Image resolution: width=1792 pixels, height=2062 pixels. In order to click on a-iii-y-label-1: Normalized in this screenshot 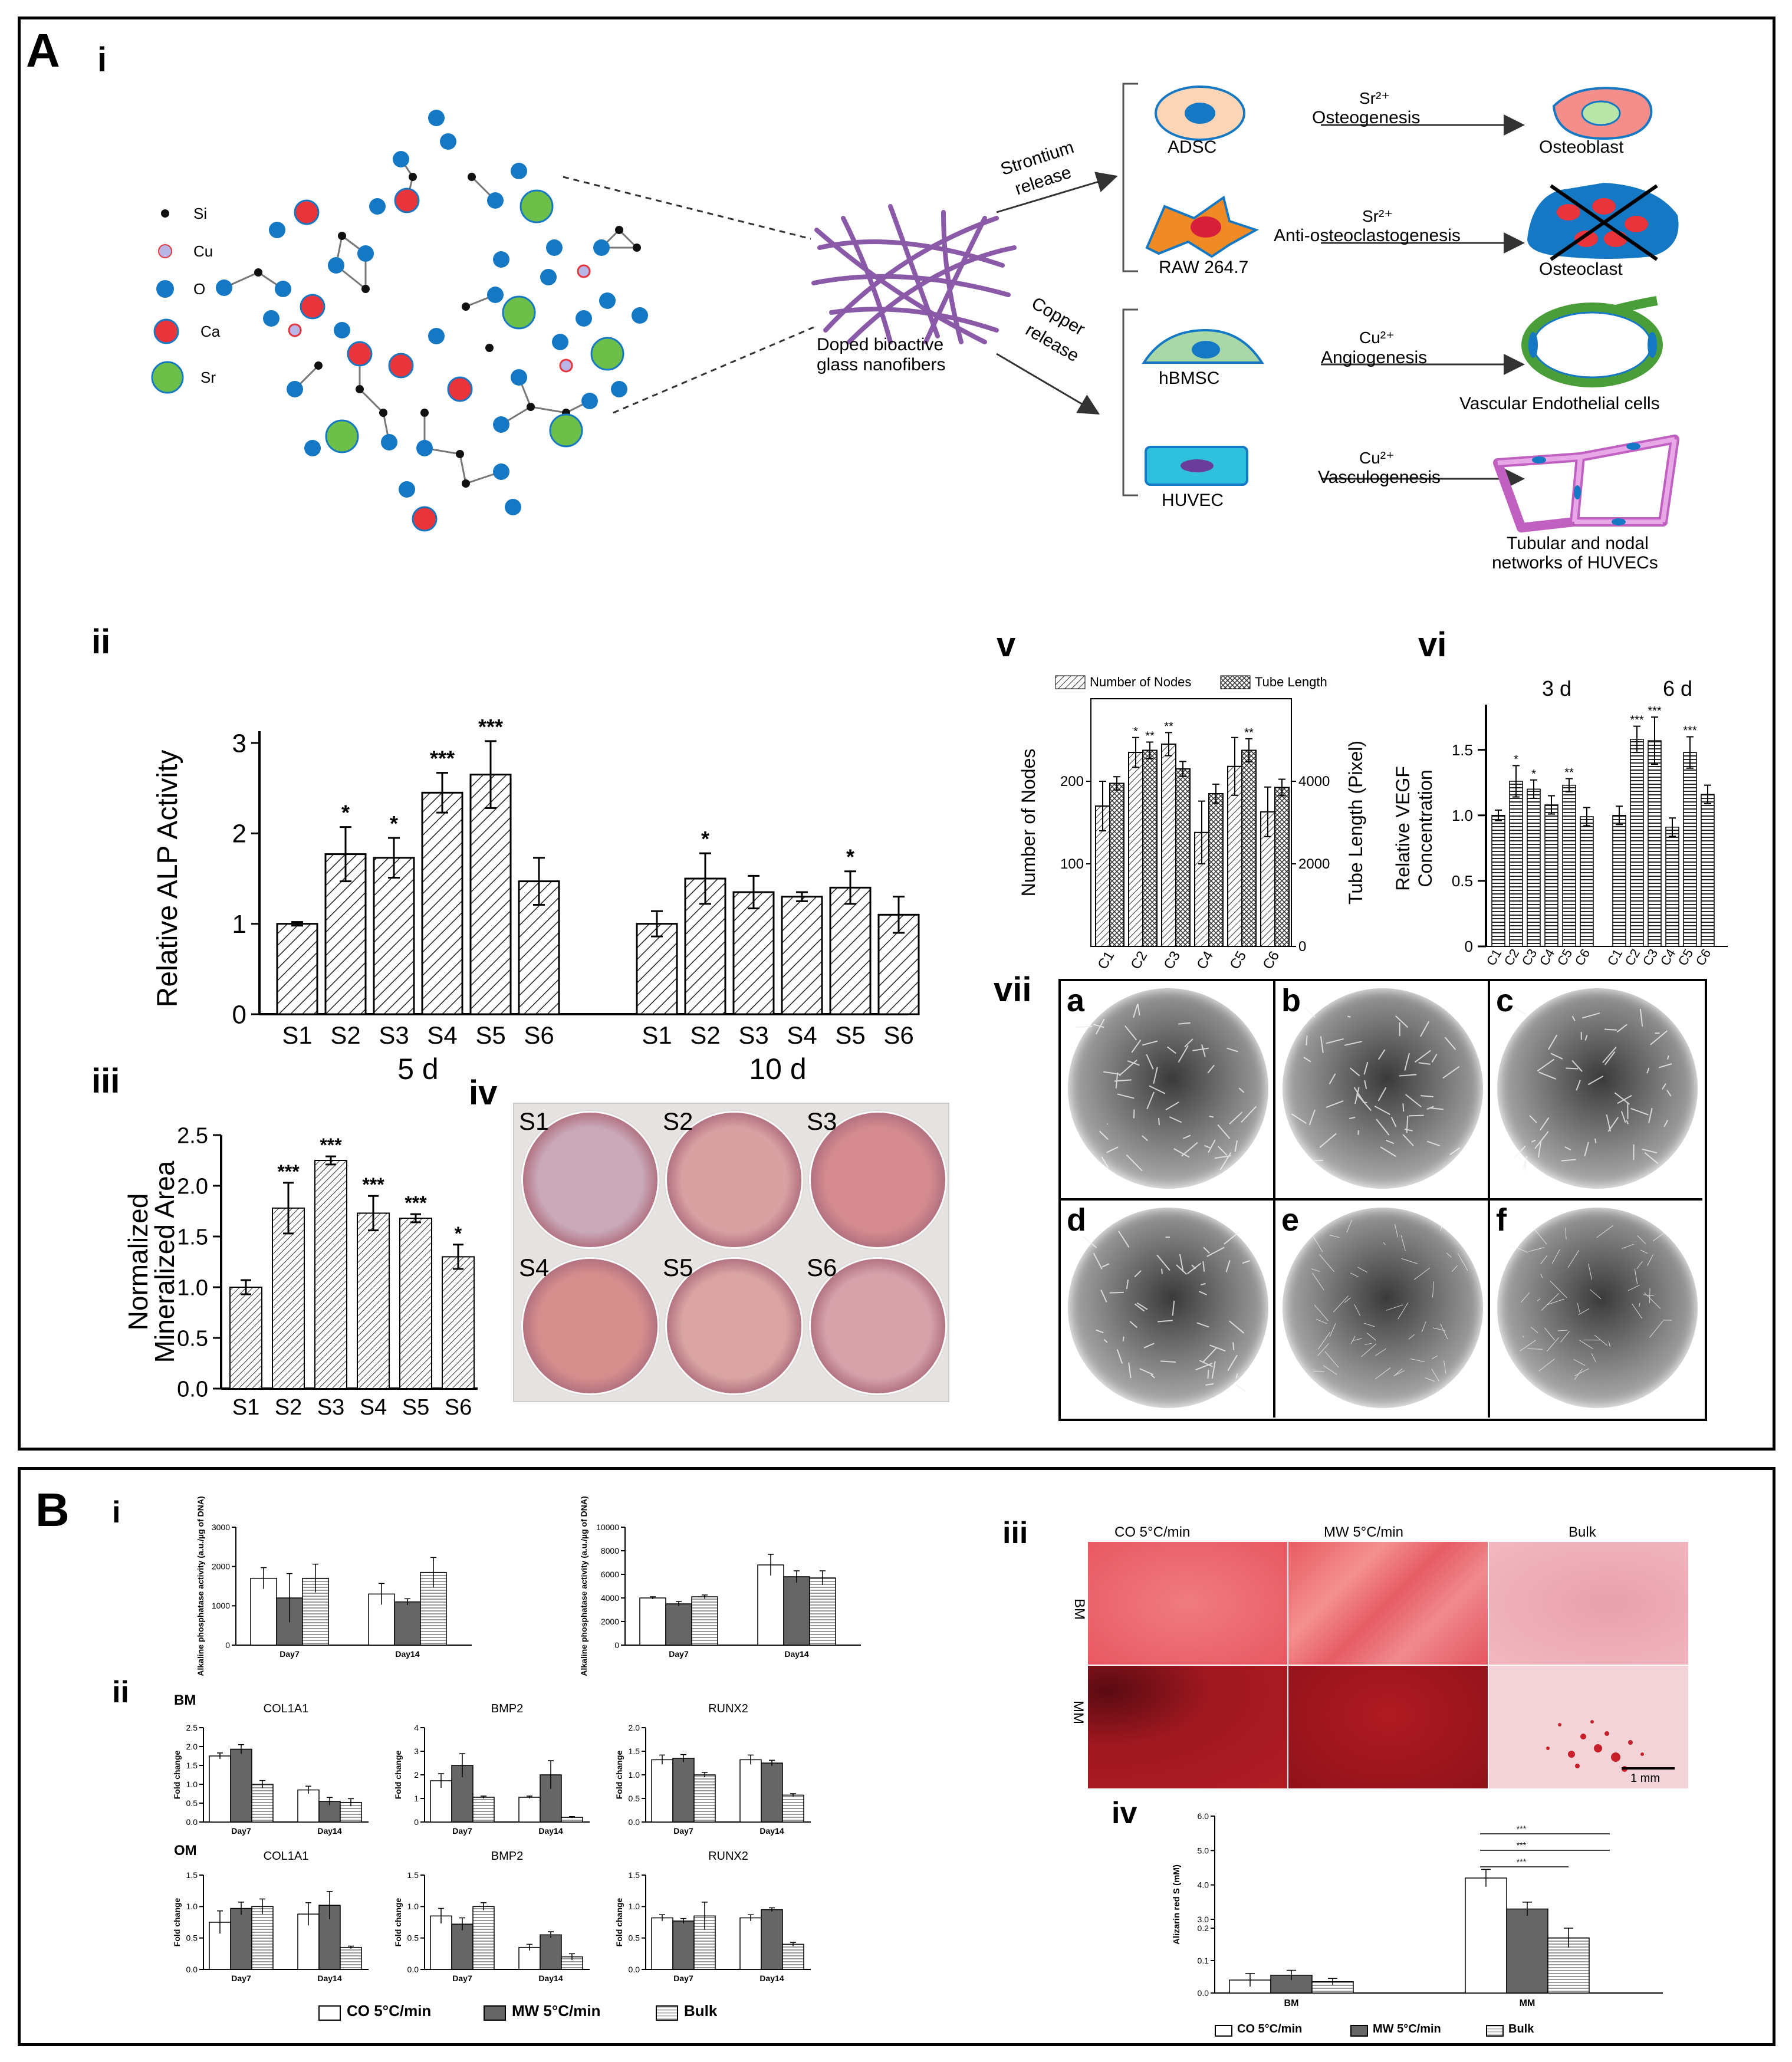, I will do `click(138, 1262)`.